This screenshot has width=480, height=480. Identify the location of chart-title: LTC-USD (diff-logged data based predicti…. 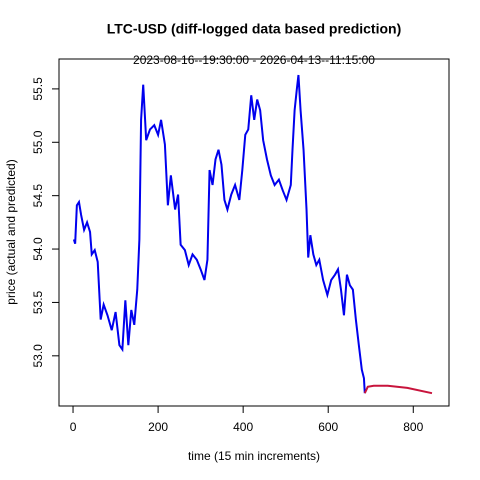
(254, 29).